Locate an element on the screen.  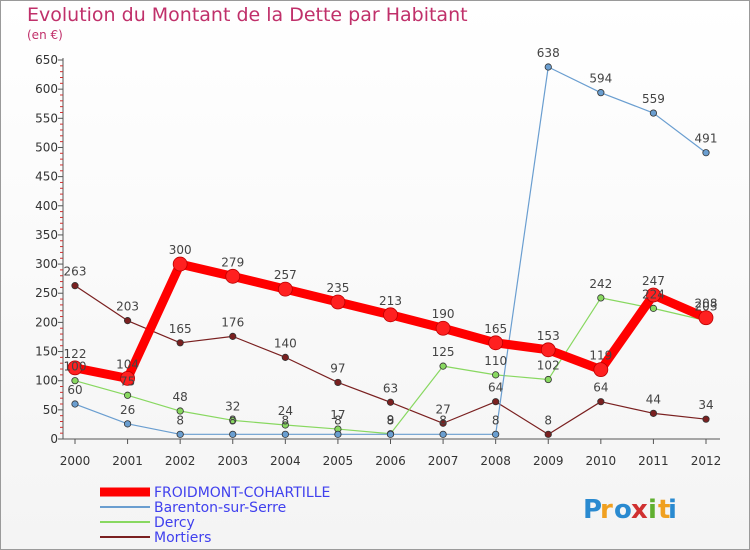
x-tick-label: 2012 is located at coordinates (706, 461).